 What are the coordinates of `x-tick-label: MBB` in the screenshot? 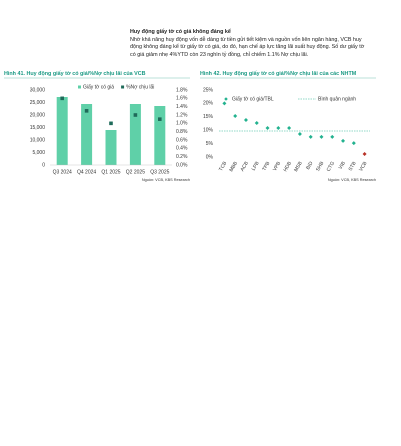 It's located at (233, 166).